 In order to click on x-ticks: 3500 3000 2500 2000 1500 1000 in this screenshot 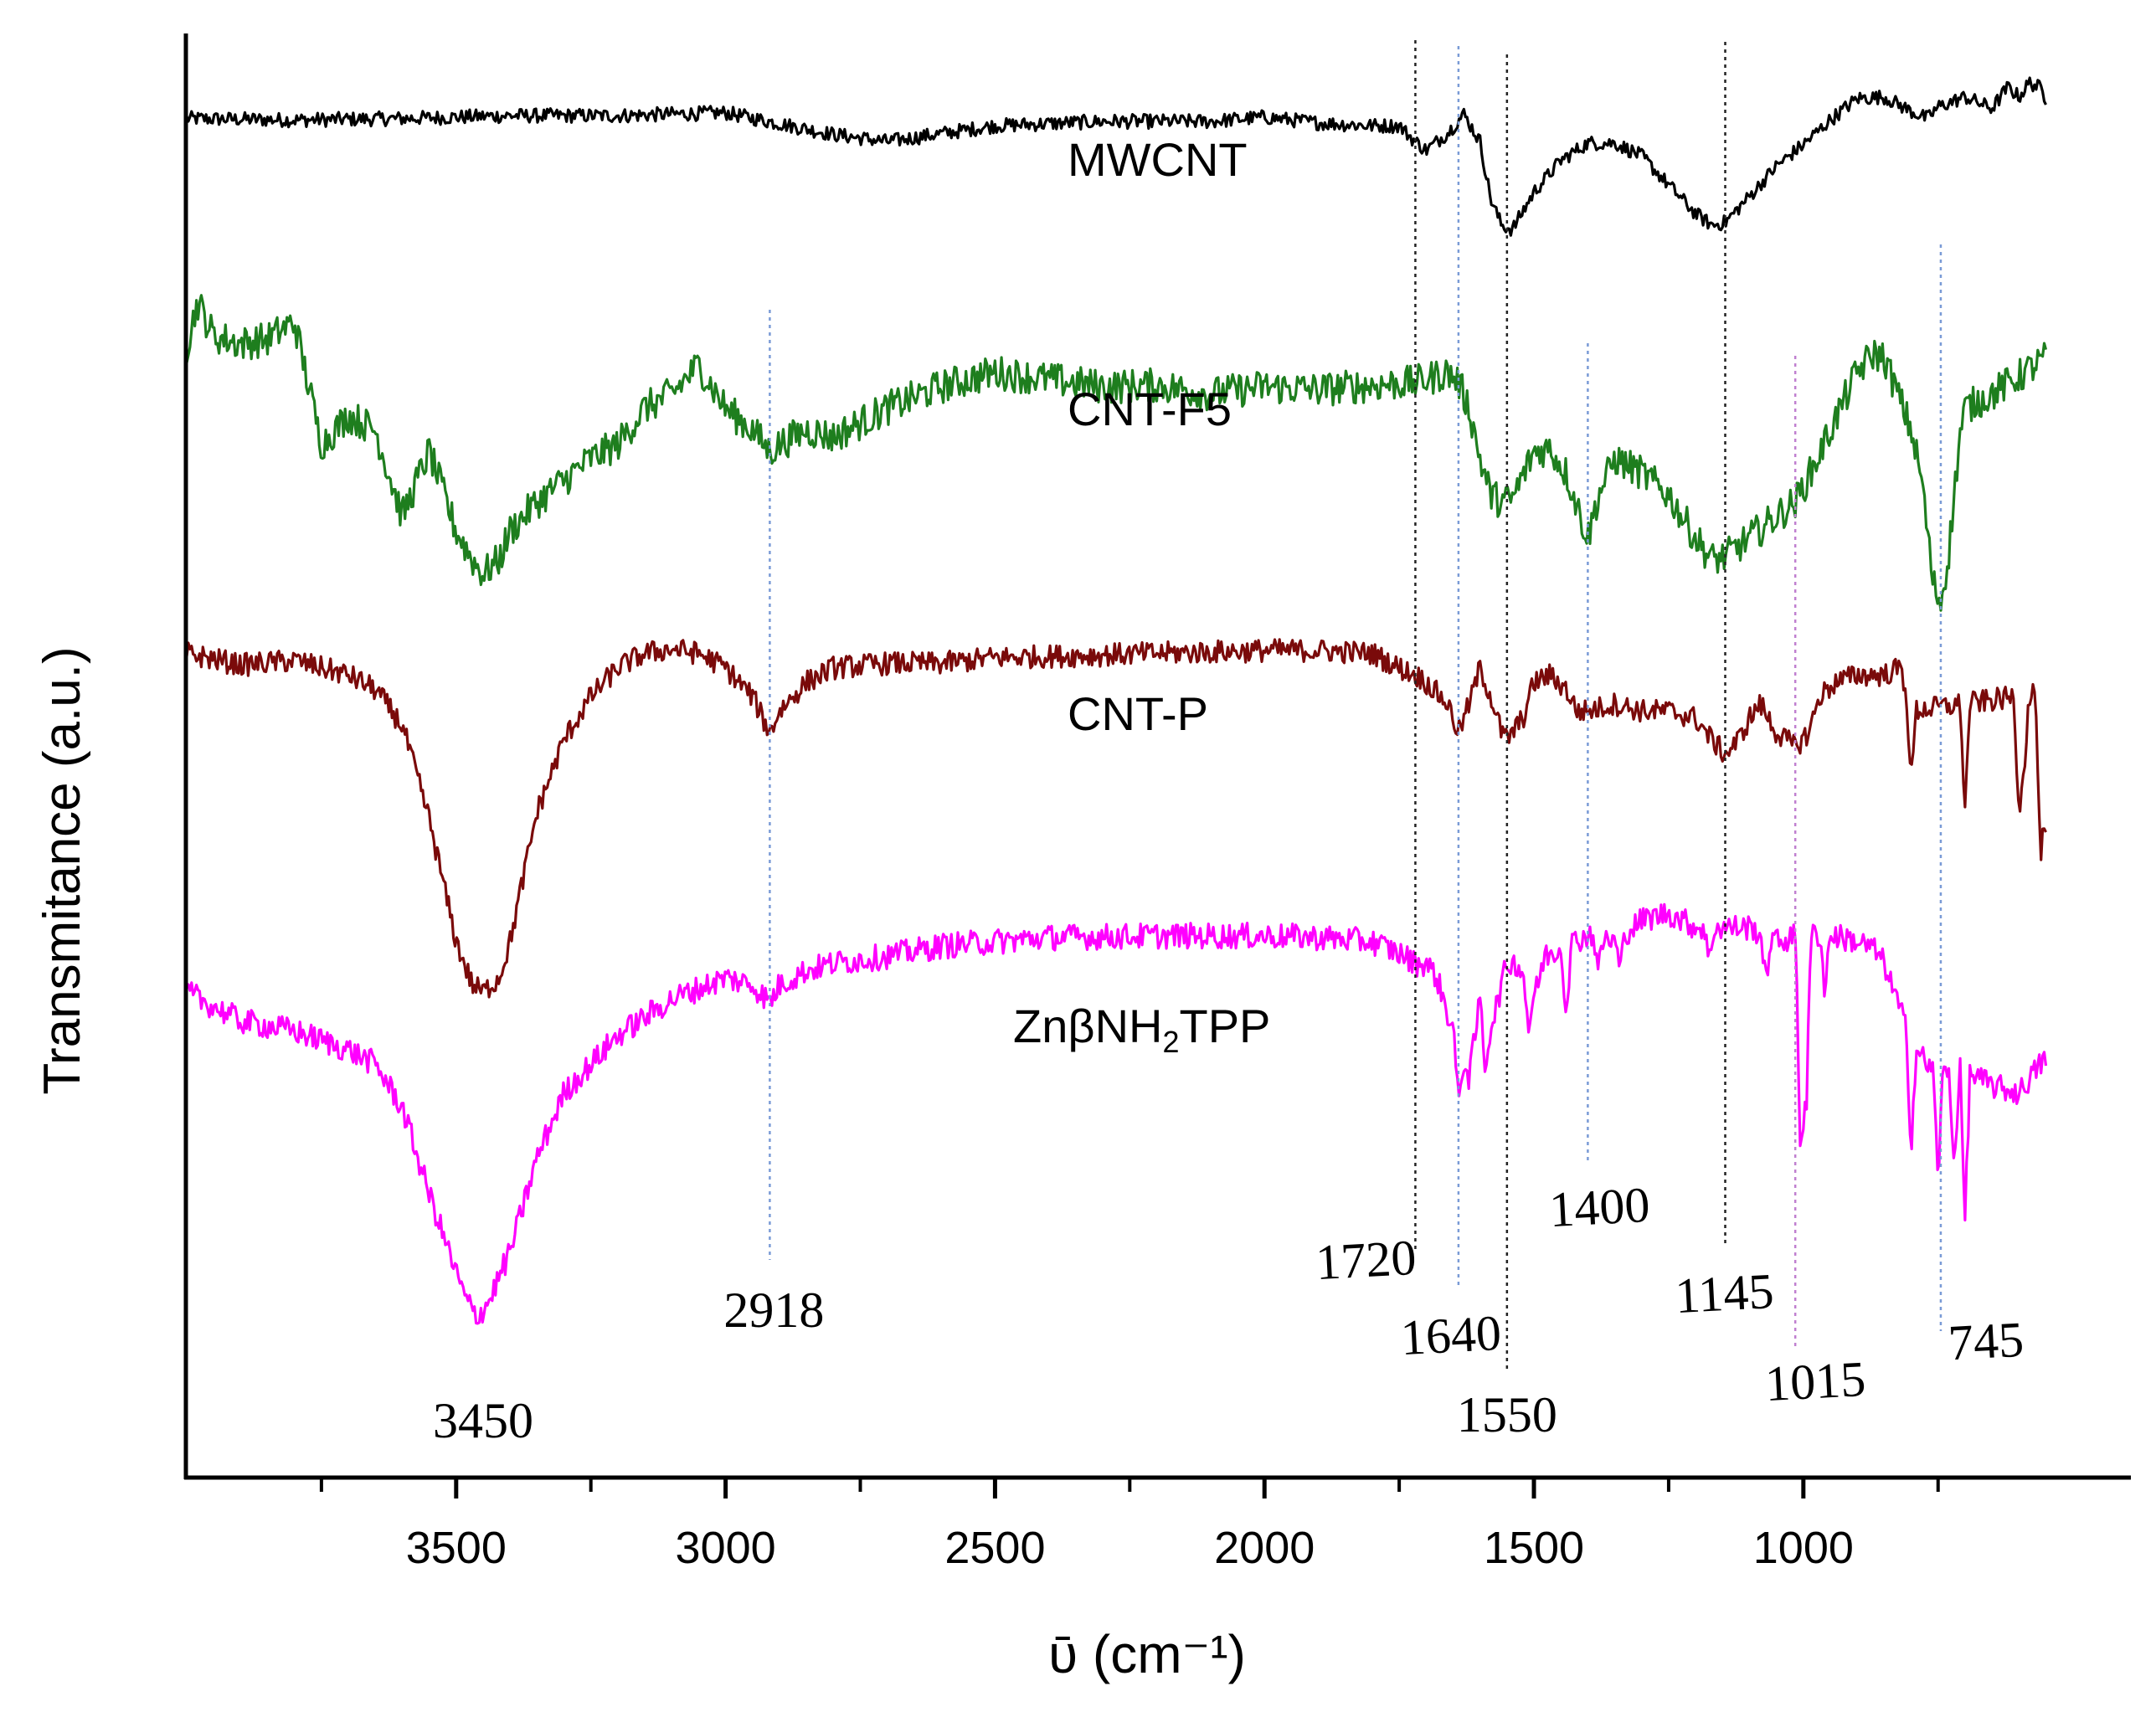, I will do `click(1129, 1525)`.